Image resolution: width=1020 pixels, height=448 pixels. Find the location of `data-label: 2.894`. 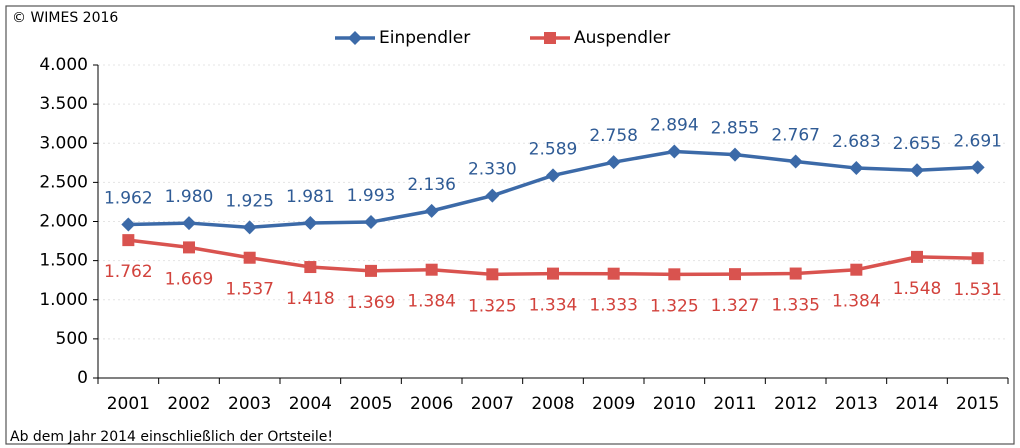

data-label: 2.894 is located at coordinates (674, 126).